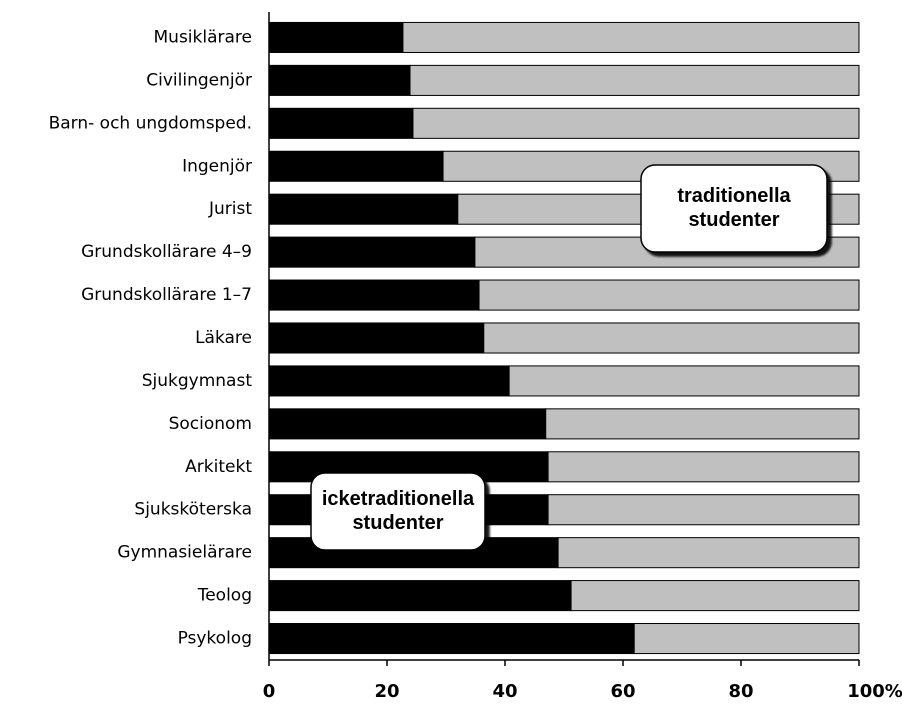 The image size is (902, 707). What do you see at coordinates (622, 691) in the screenshot?
I see `x-tick-label: 60` at bounding box center [622, 691].